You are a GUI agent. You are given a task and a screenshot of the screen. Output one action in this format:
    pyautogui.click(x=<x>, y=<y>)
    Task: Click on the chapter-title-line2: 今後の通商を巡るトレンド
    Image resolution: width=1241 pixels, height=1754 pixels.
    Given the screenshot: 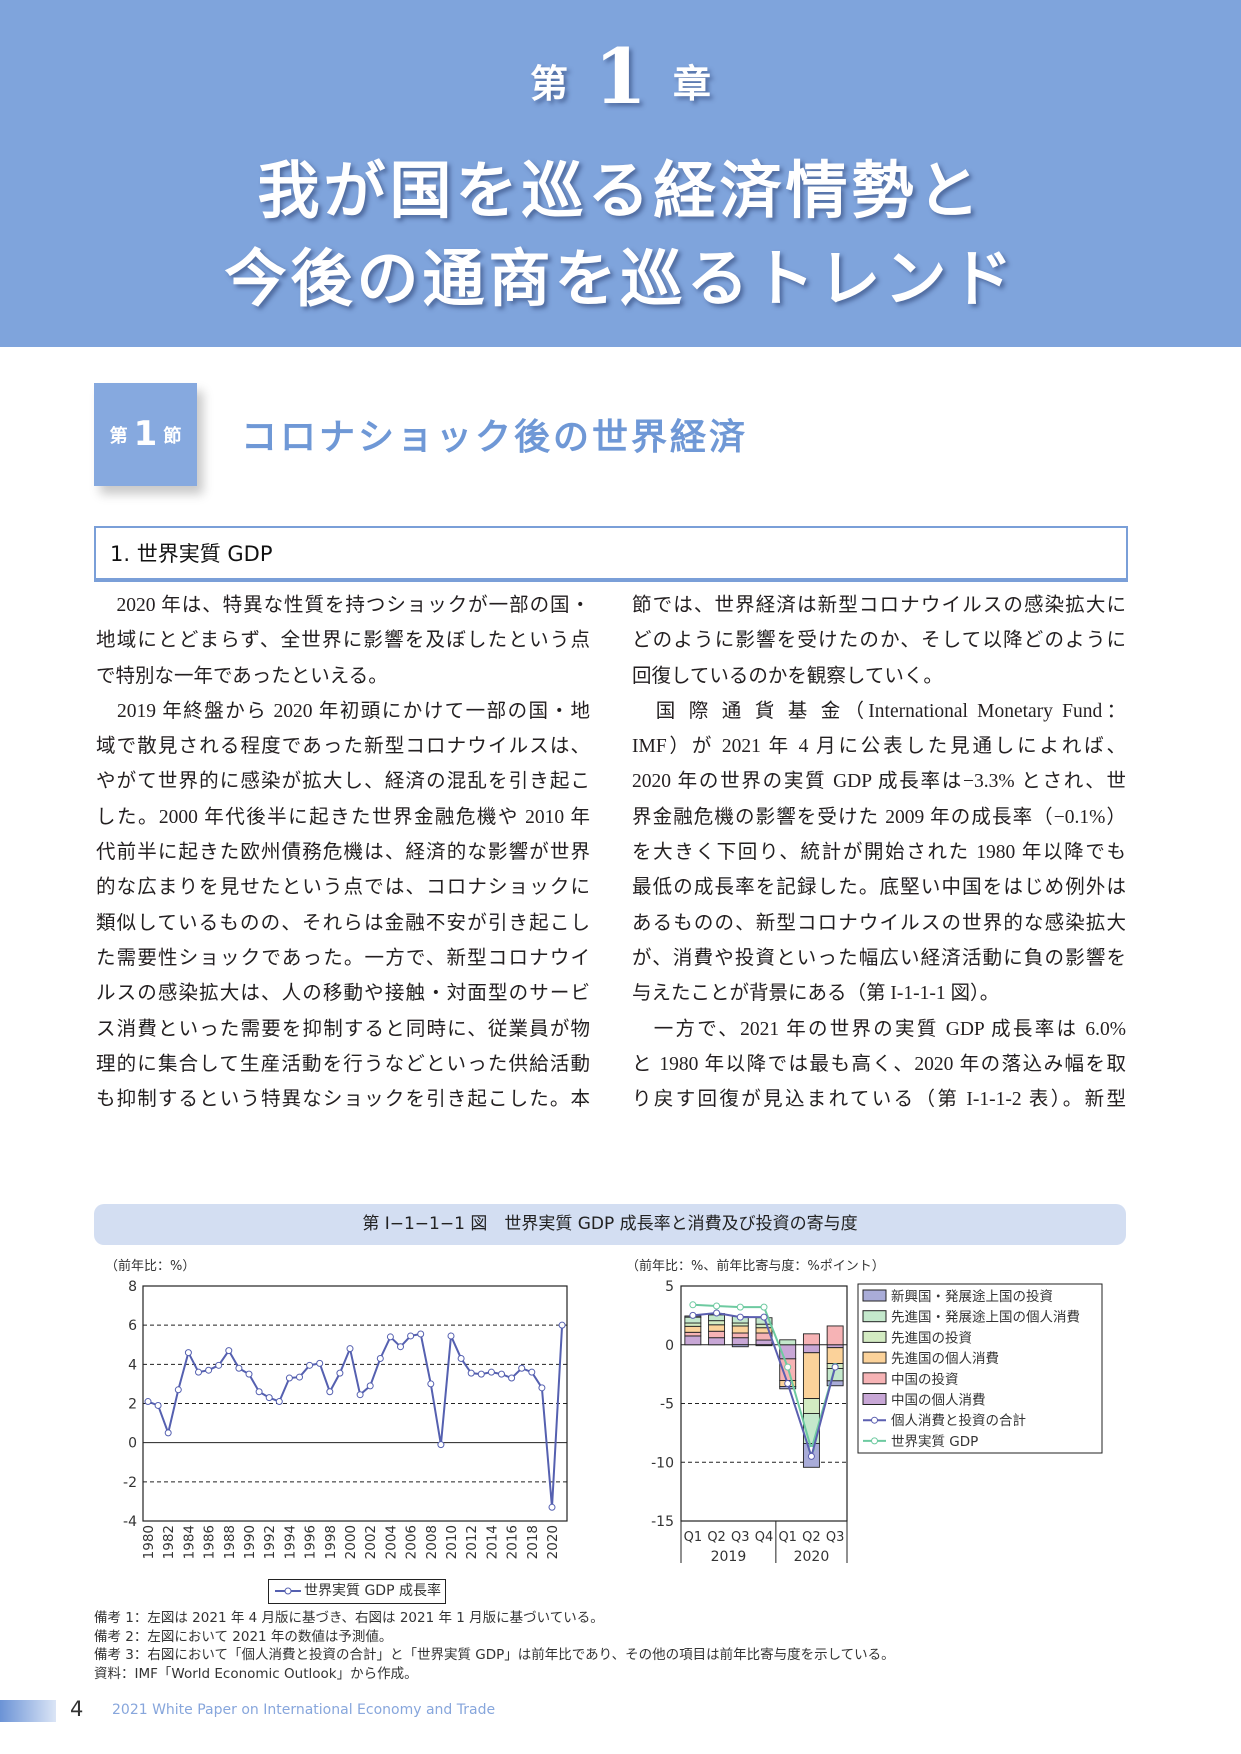 What is the action you would take?
    pyautogui.click(x=620, y=278)
    